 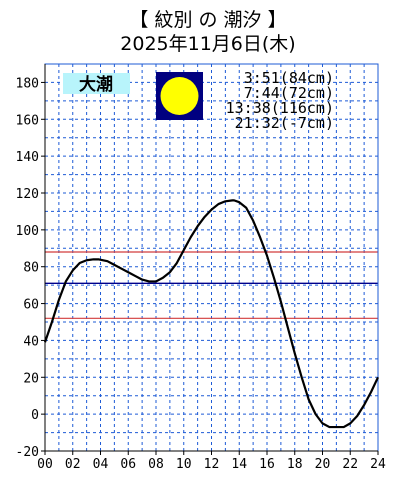 What do you see at coordinates (27, 120) in the screenshot?
I see `y-tick-label: 160` at bounding box center [27, 120].